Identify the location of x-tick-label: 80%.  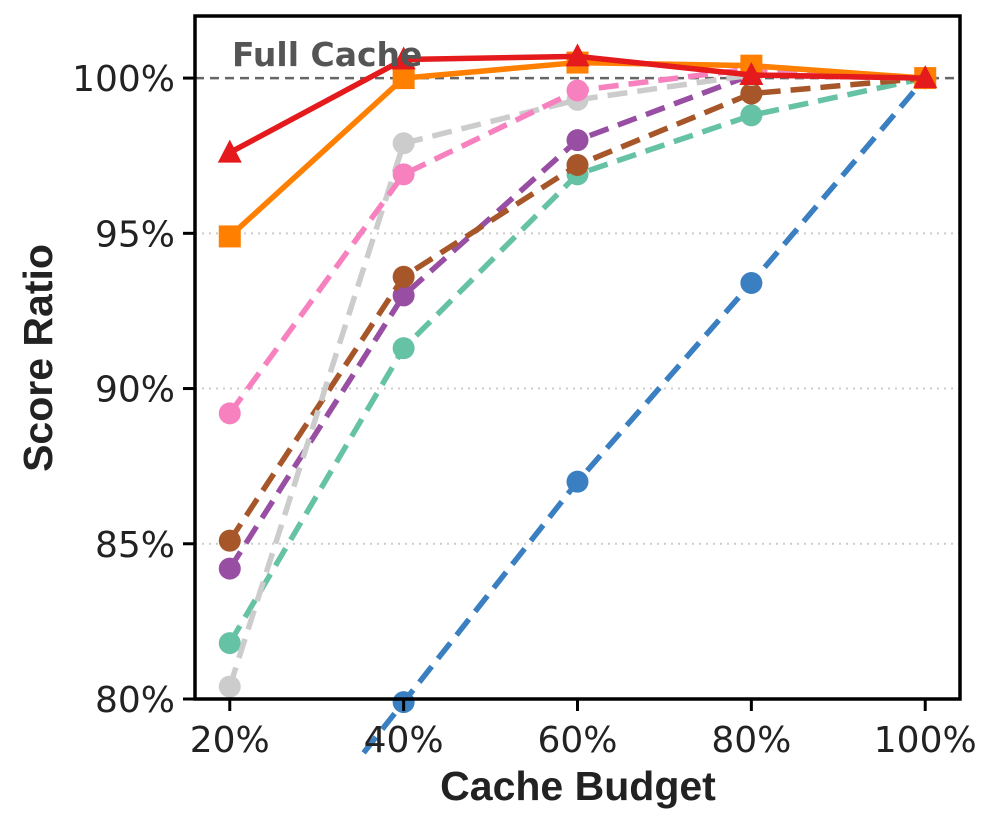
(751, 740).